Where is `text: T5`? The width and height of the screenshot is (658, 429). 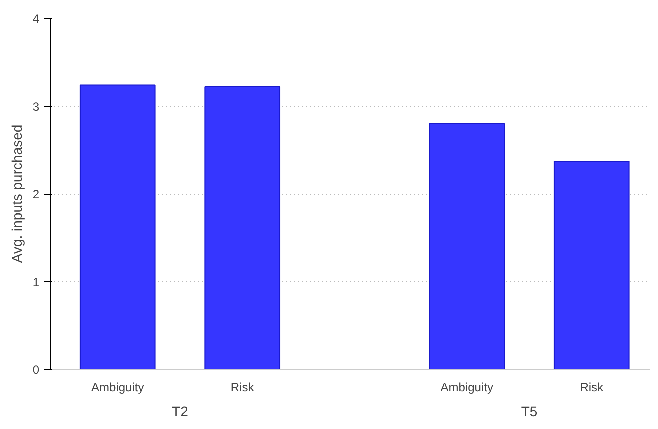
text: T5 is located at coordinates (529, 412).